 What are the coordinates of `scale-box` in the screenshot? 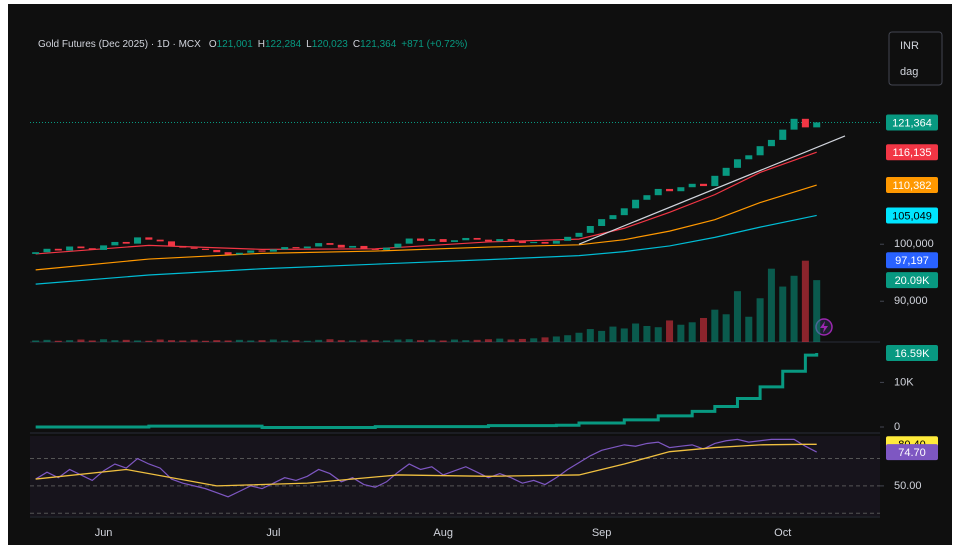 It's located at (915, 58).